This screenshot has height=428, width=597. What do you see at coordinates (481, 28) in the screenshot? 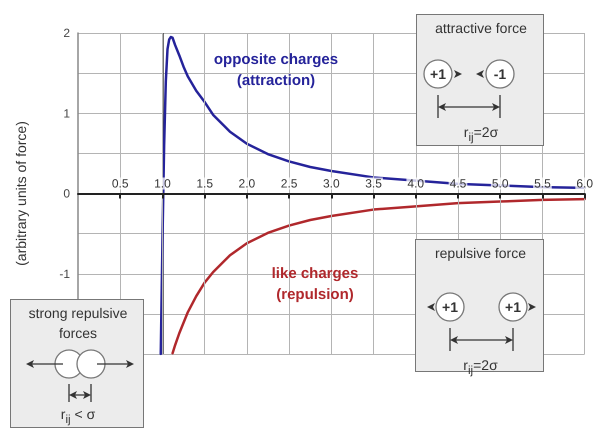
I see `annotation: attractive force` at bounding box center [481, 28].